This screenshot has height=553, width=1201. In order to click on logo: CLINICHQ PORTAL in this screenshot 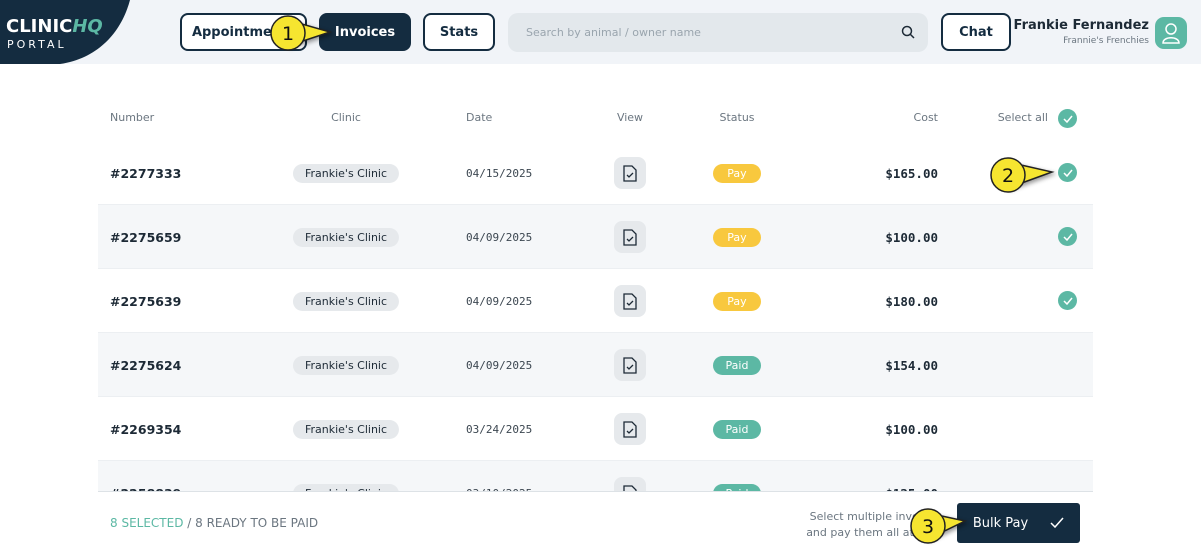, I will do `click(65, 32)`.